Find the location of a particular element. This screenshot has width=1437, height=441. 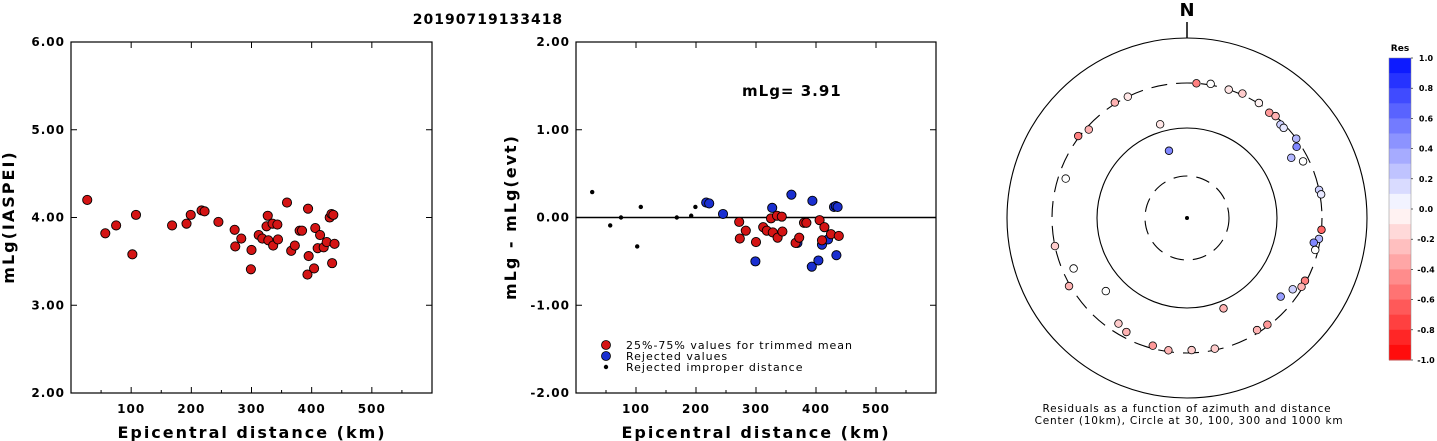

residual-x-tick-label: 100 is located at coordinates (636, 409).